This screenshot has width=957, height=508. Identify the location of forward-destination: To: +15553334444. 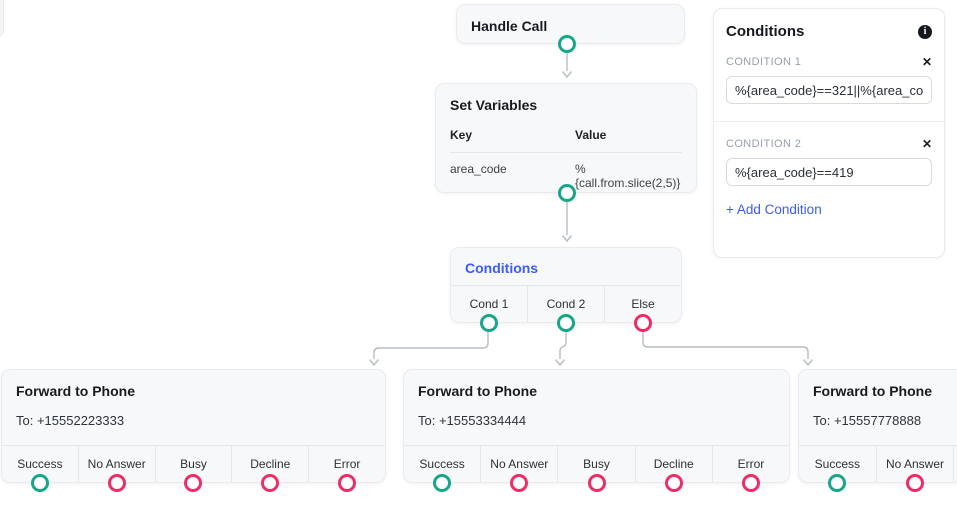
(472, 420).